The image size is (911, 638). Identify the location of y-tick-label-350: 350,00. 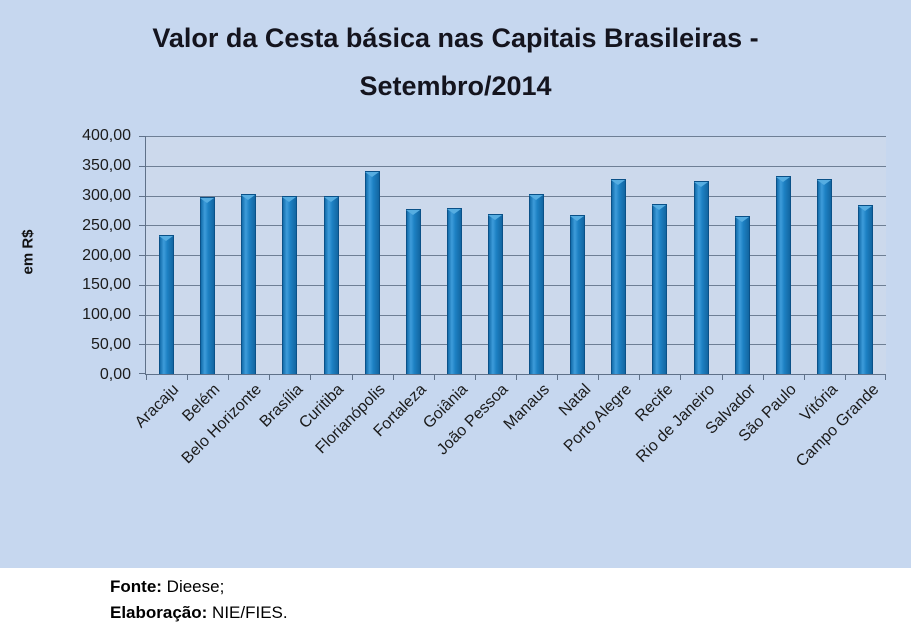
(106, 165).